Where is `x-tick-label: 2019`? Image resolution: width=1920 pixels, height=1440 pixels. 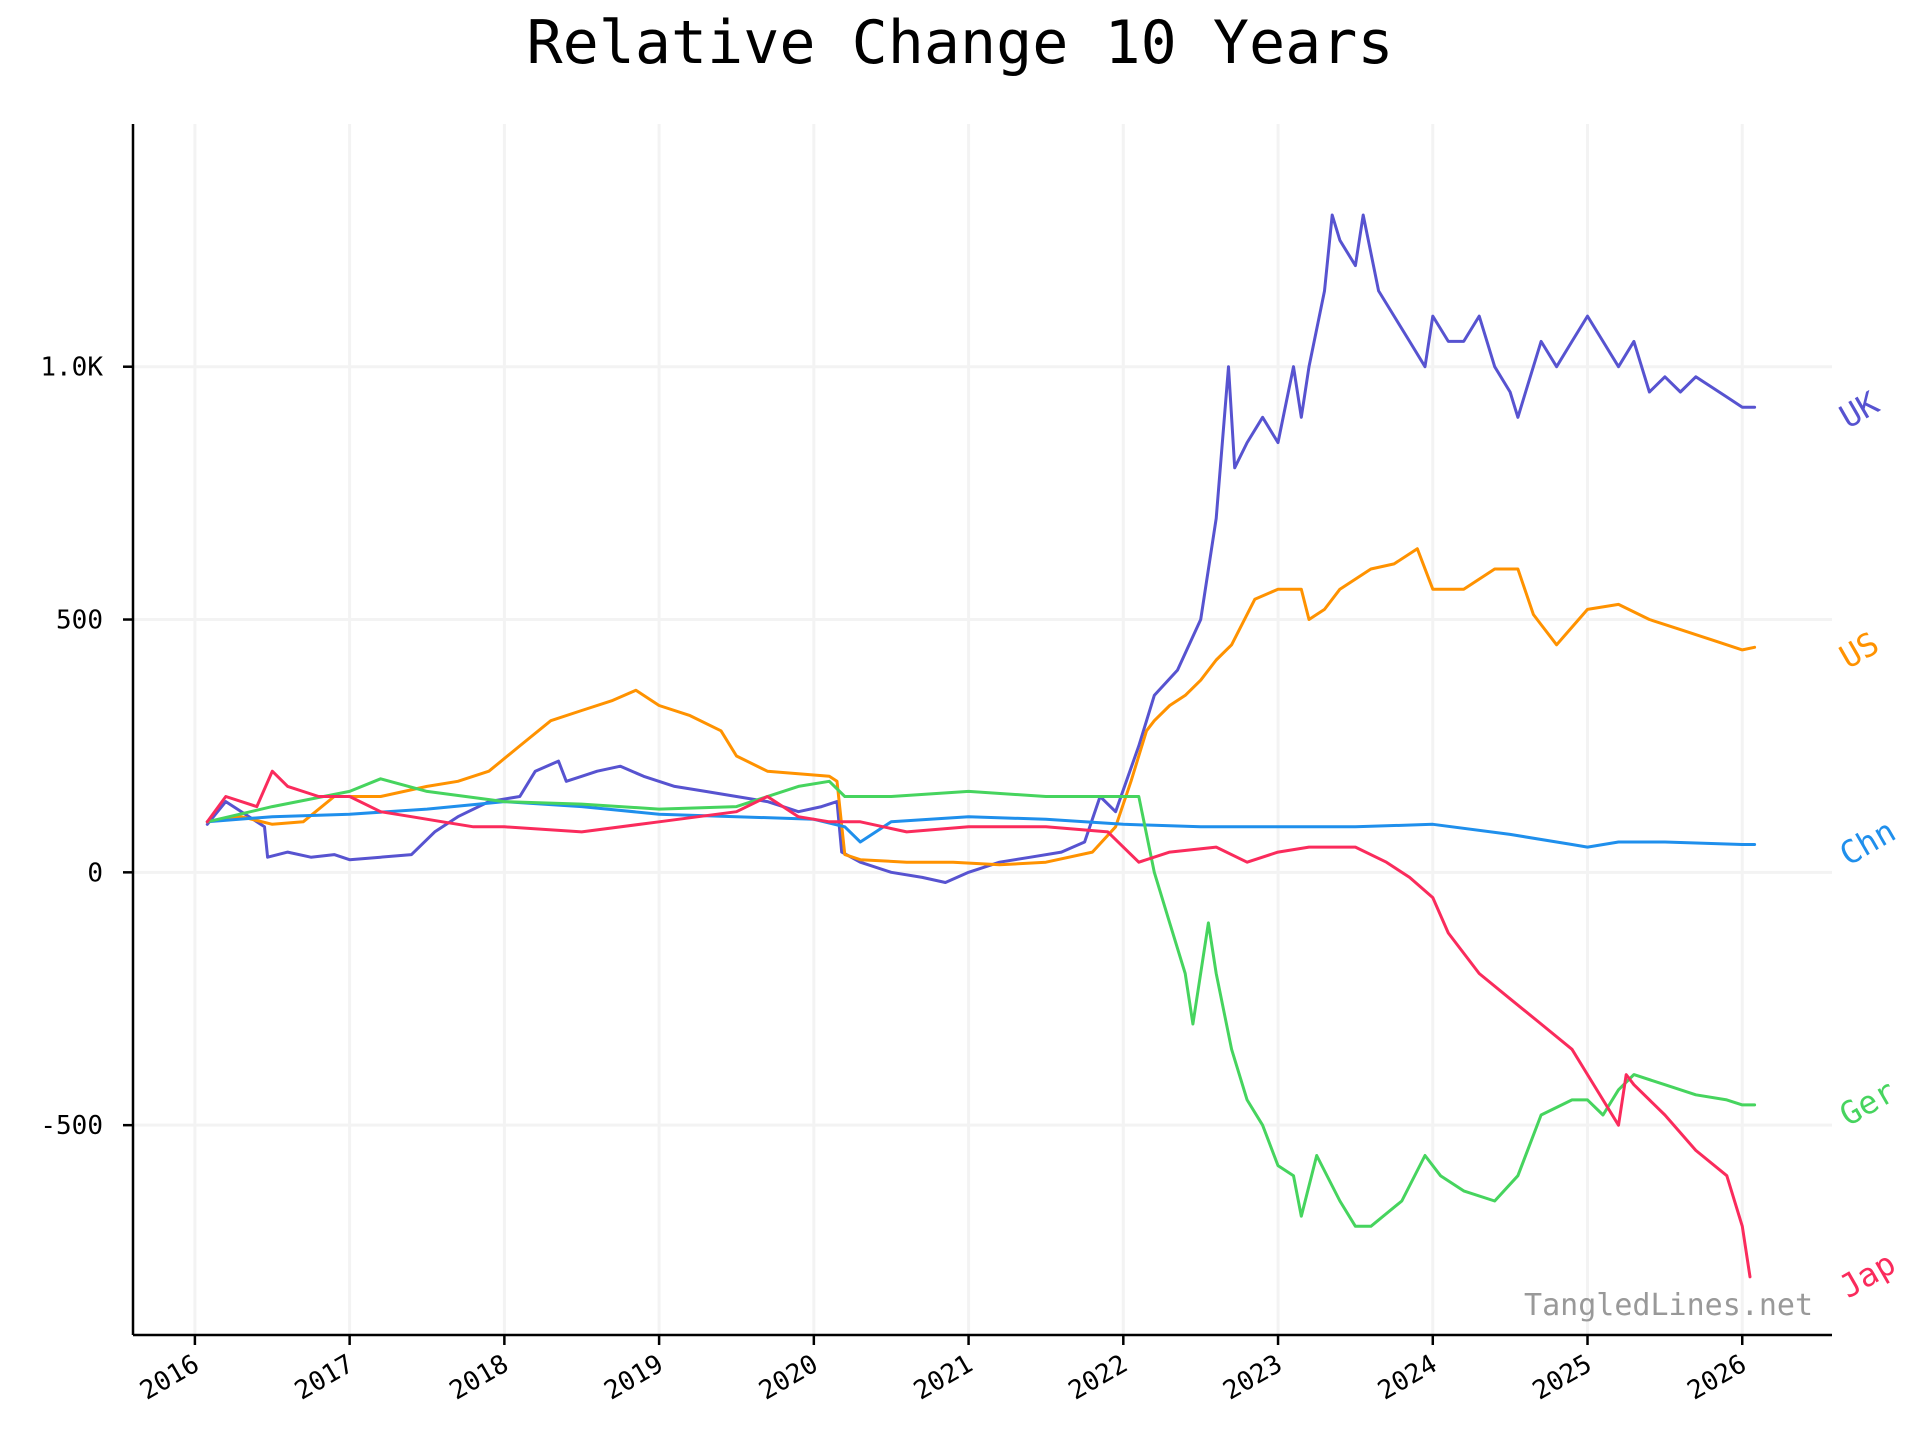 x-tick-label: 2019 is located at coordinates (633, 1377).